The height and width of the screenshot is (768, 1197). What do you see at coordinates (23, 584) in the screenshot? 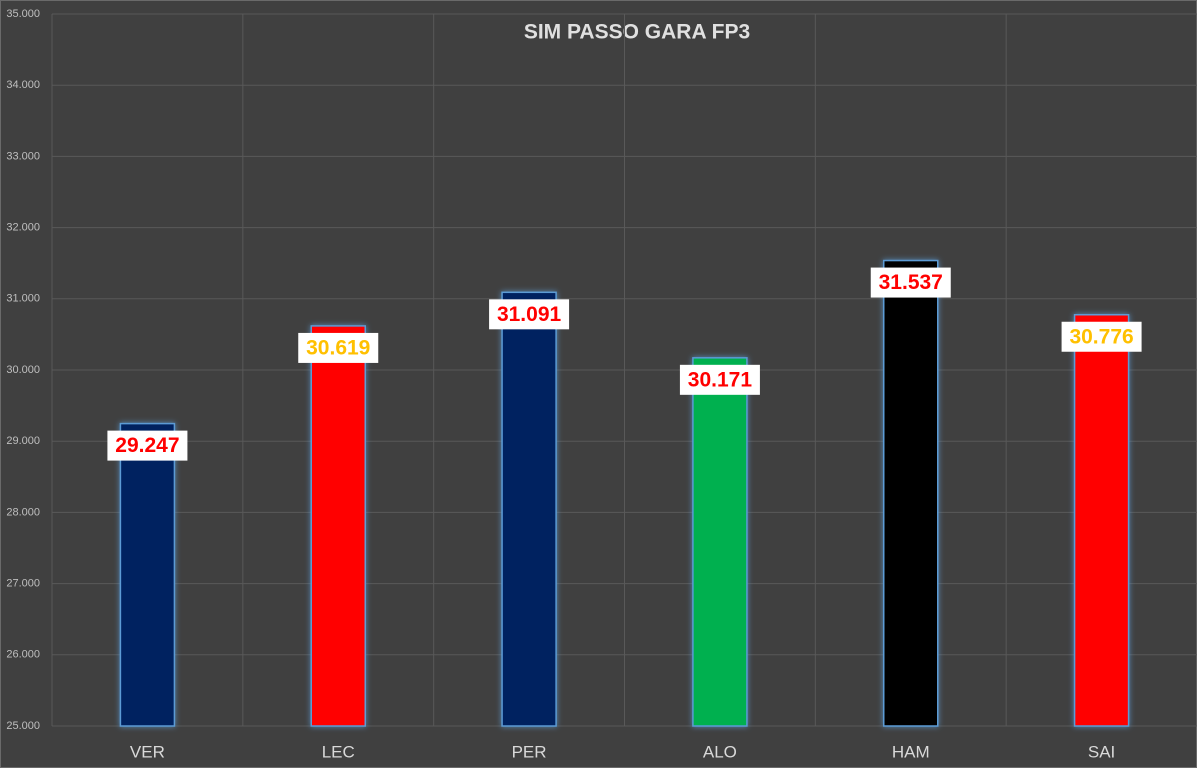
I see `y-tick-label: 27.000` at bounding box center [23, 584].